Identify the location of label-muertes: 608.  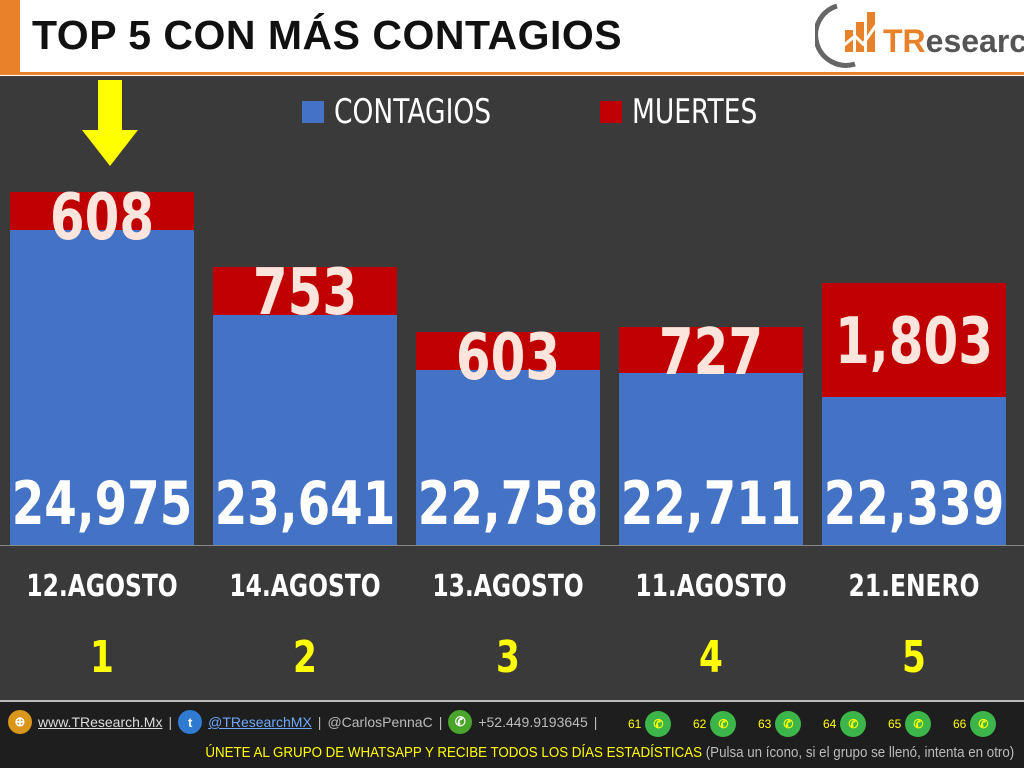
(102, 217).